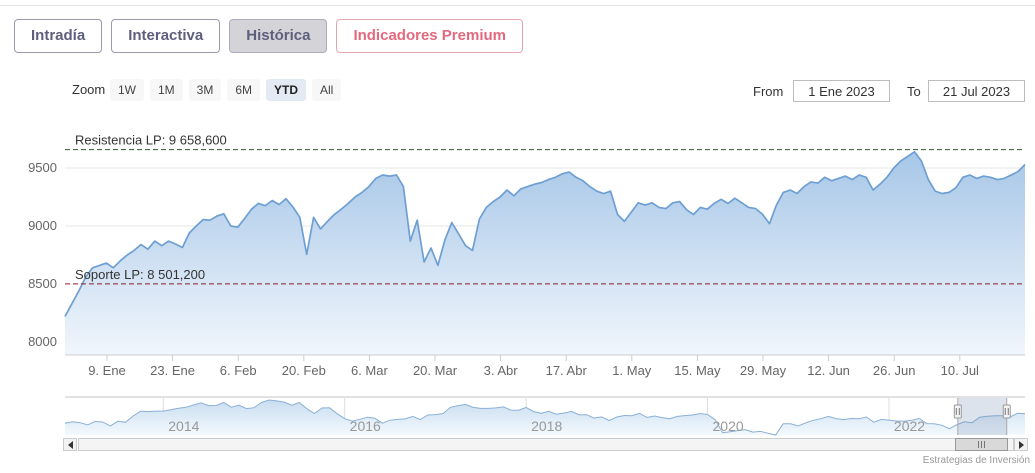 The width and height of the screenshot is (1035, 473). What do you see at coordinates (370, 370) in the screenshot?
I see `x-axis-label: 6. Mar` at bounding box center [370, 370].